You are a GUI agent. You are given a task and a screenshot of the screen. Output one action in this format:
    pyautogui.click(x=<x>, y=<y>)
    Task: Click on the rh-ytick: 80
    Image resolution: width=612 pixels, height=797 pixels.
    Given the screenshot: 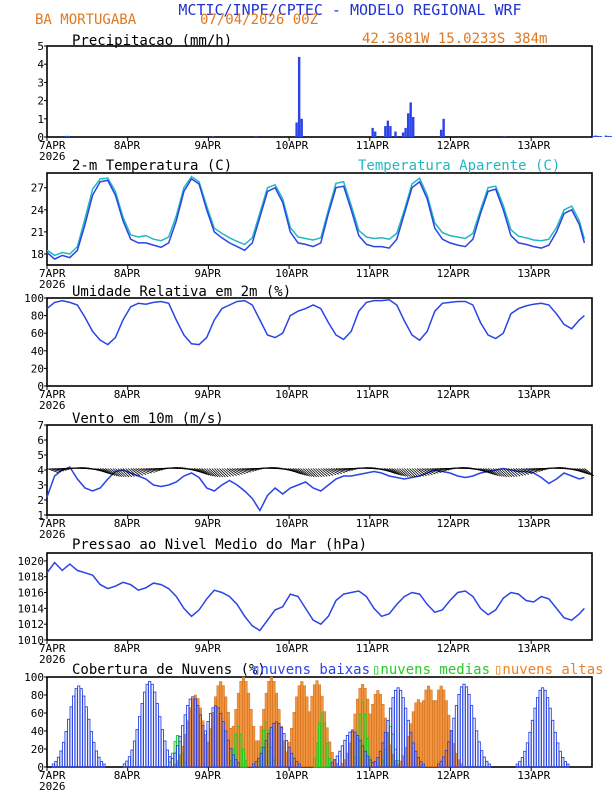 What is the action you would take?
    pyautogui.click(x=37, y=316)
    